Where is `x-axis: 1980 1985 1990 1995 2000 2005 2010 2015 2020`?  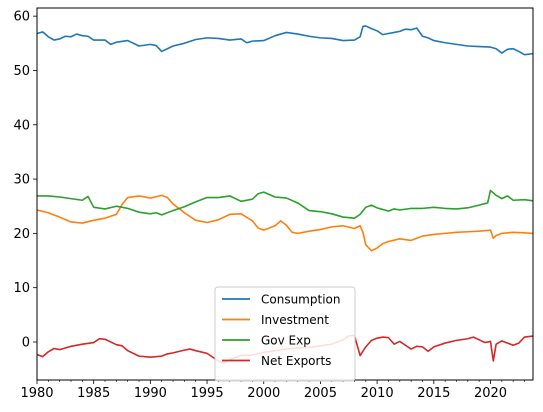
x-axis: 1980 1985 1990 1995 2000 2005 2010 2015 2020 is located at coordinates (272, 390).